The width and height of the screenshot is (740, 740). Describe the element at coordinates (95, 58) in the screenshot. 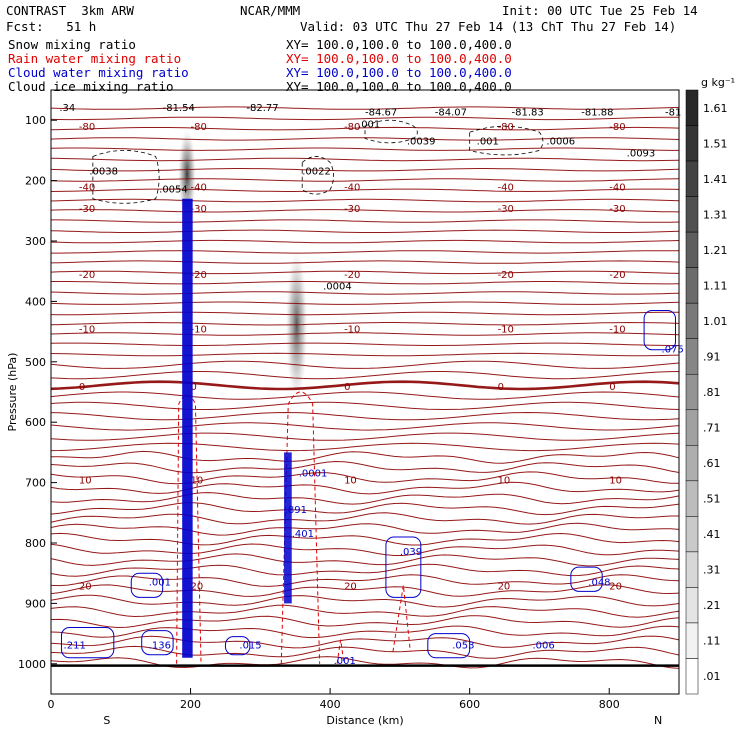

I see `field-rain: Rain water mixing ratio` at that location.